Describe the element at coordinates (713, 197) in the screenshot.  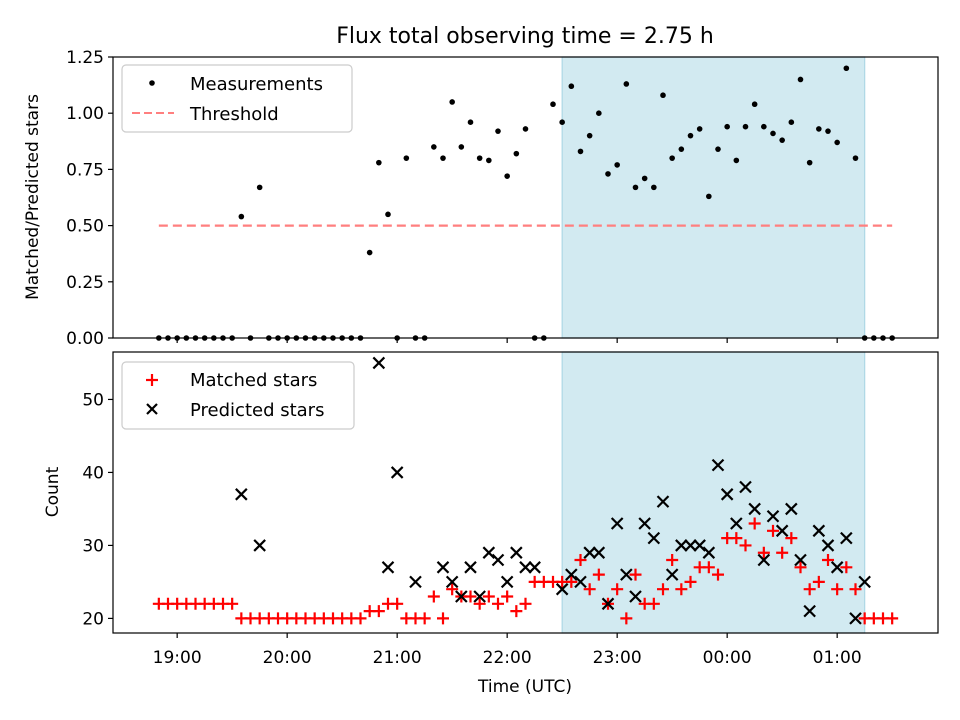
I see `top-observing-band` at that location.